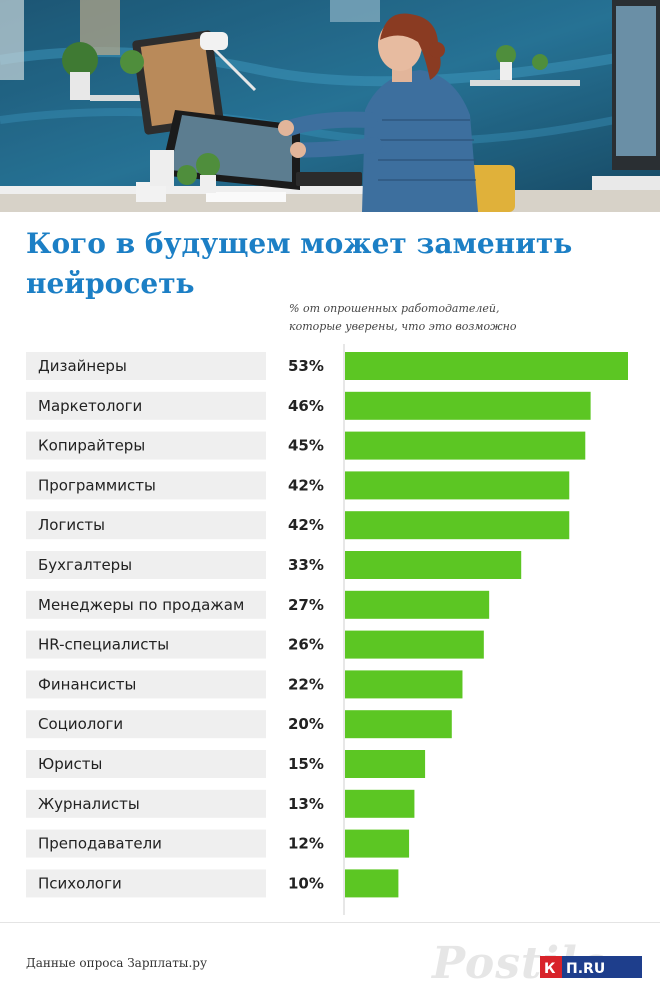 Image resolution: width=660 pixels, height=1007 pixels. I want to click on value-label: 20%, so click(306, 724).